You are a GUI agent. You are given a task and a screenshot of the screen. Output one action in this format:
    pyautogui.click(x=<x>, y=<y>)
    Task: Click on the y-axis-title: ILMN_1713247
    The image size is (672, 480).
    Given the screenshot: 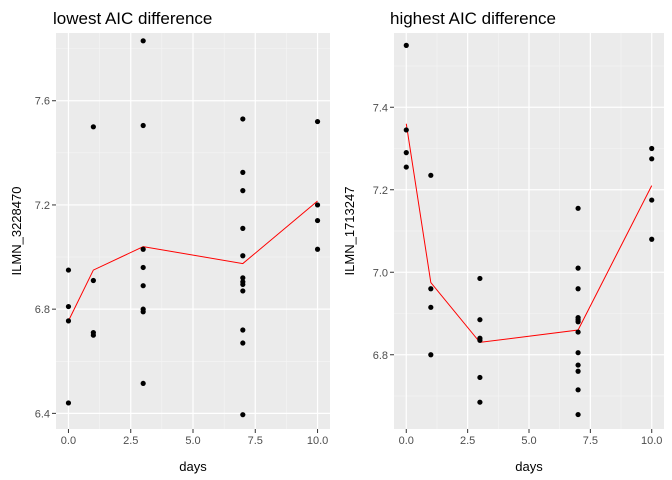 What is the action you would take?
    pyautogui.click(x=349, y=231)
    